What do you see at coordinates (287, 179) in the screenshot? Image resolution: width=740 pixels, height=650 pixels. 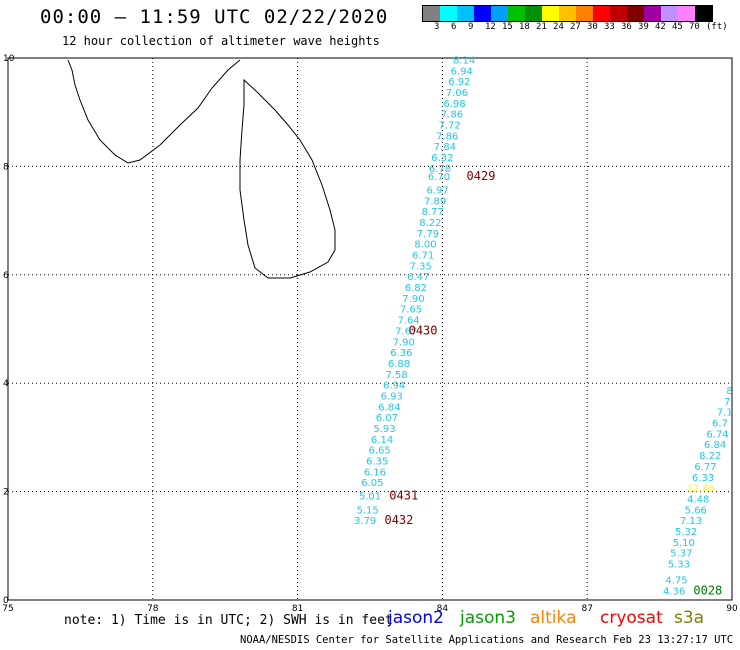 I see `sri-lanka-coastline` at bounding box center [287, 179].